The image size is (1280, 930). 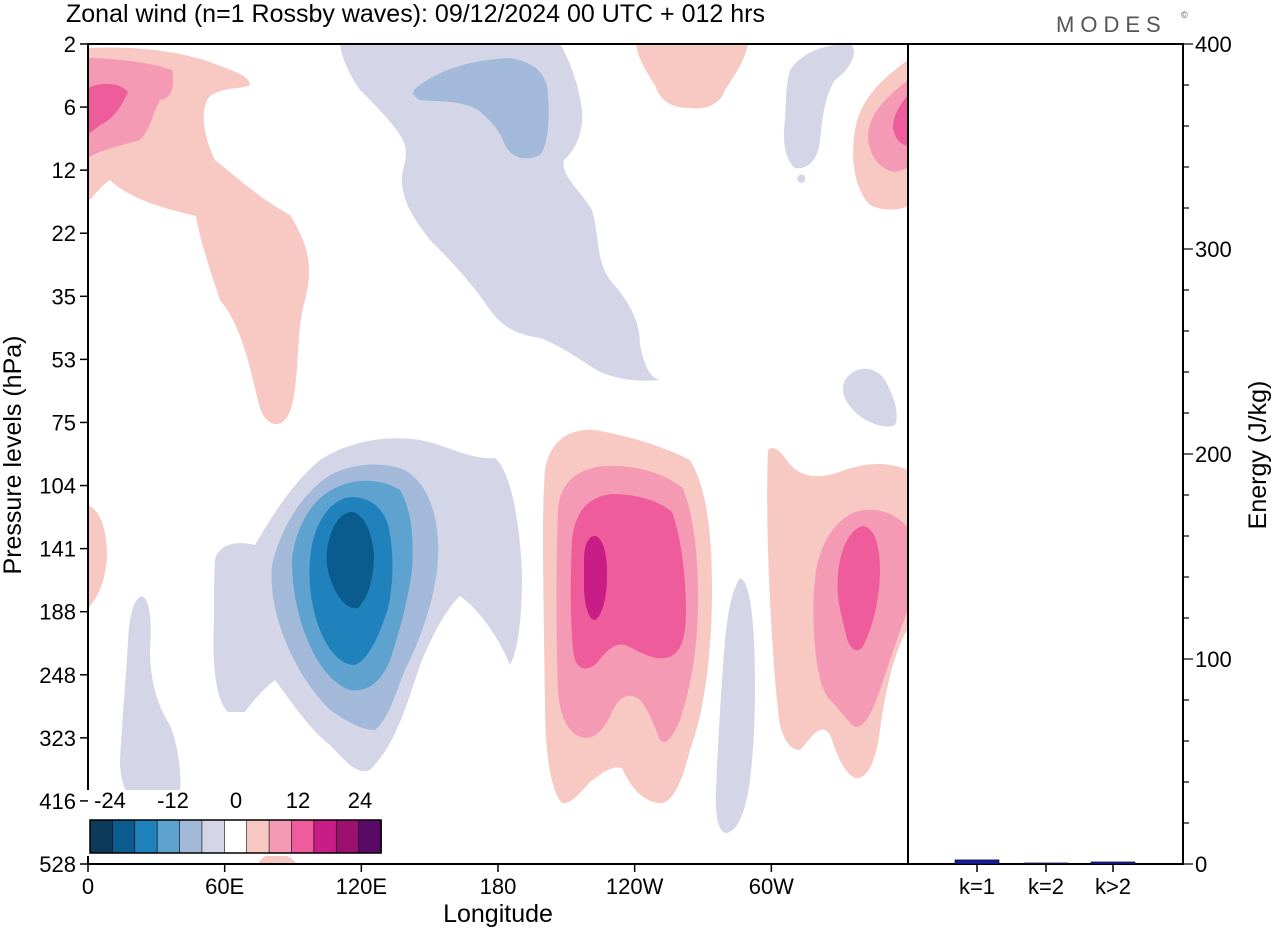 What do you see at coordinates (498, 886) in the screenshot?
I see `x-tick-label: 180` at bounding box center [498, 886].